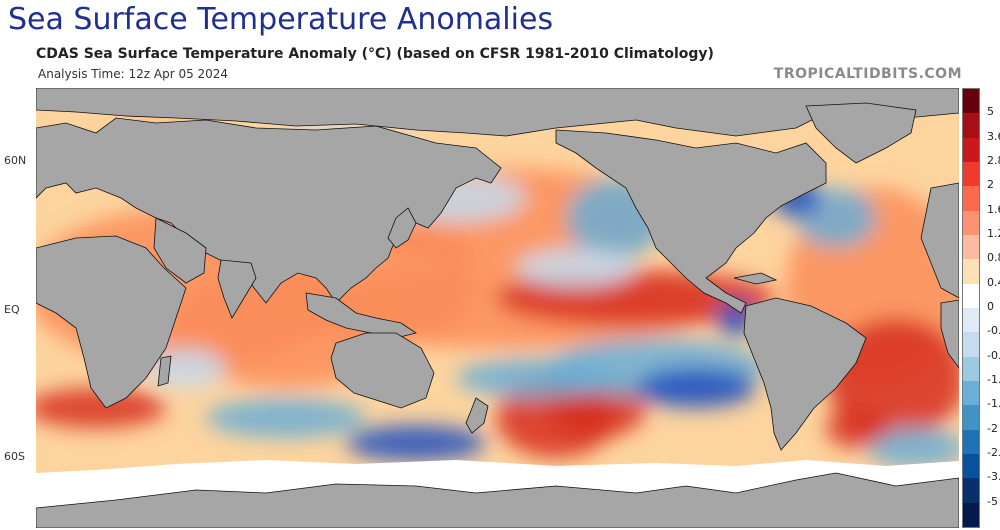  What do you see at coordinates (12, 309) in the screenshot?
I see `latitude-label-eq: EQ` at bounding box center [12, 309].